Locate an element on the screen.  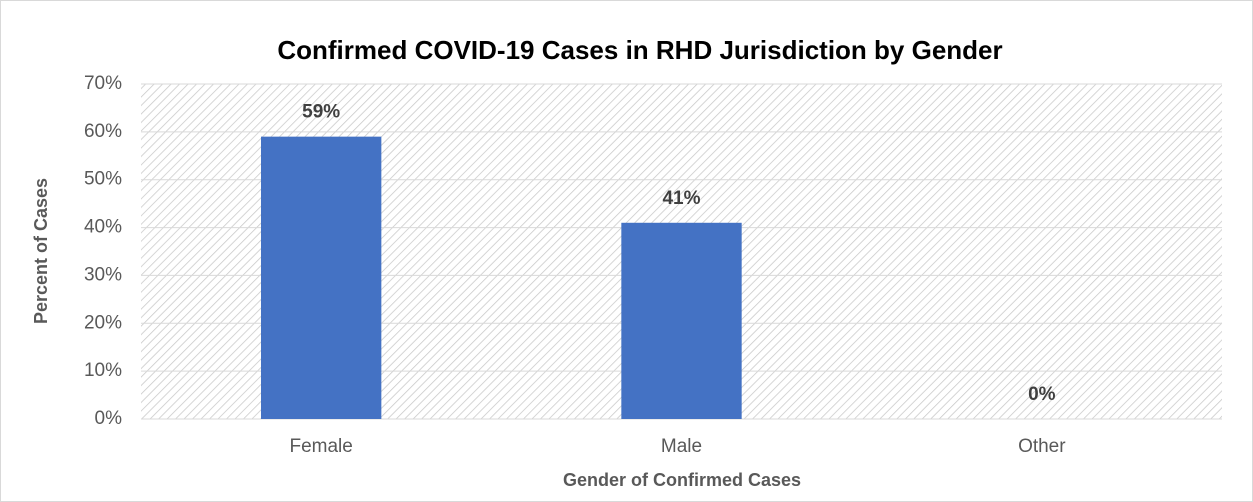
data-label: 41% is located at coordinates (681, 198).